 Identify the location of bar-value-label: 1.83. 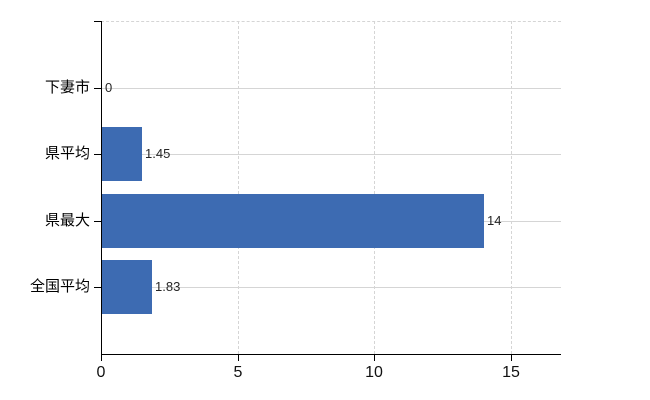
(168, 286).